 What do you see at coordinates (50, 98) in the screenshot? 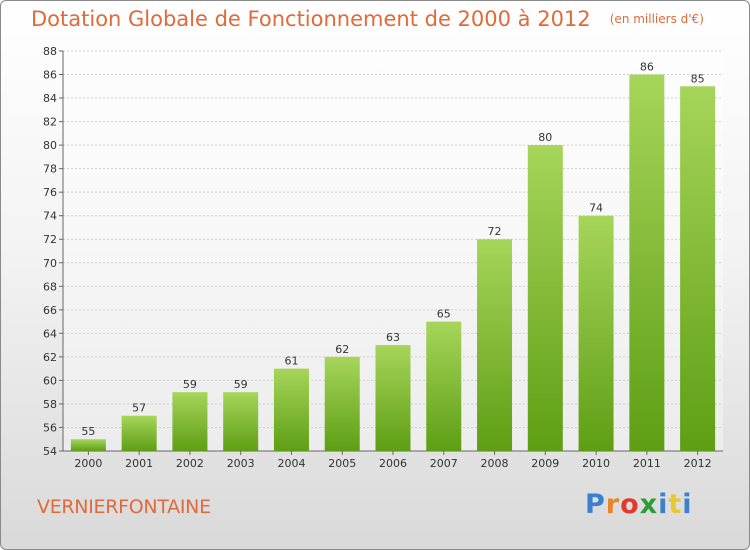
I see `y-tick-label: 84` at bounding box center [50, 98].